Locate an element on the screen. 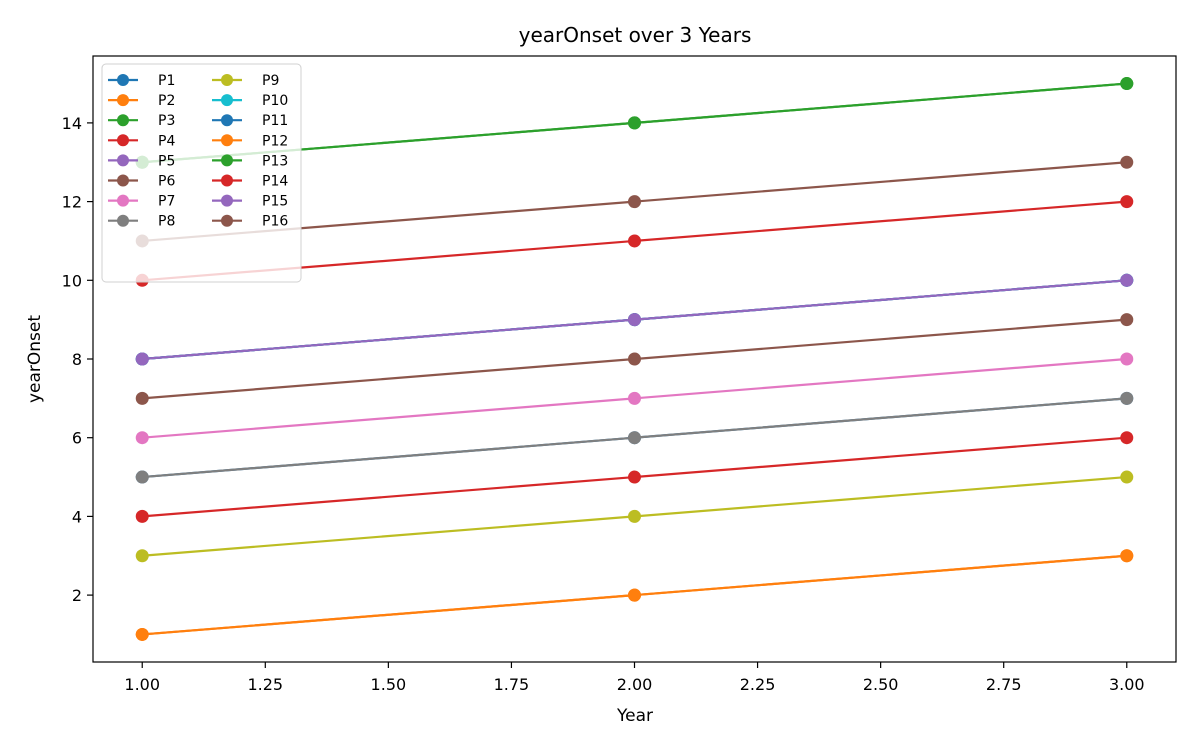  y-tick-label: 4 is located at coordinates (77, 516).